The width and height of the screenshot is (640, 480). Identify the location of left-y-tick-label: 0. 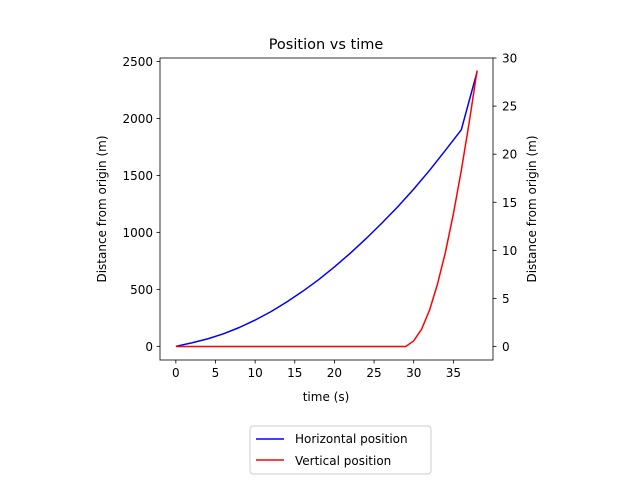
(149, 347).